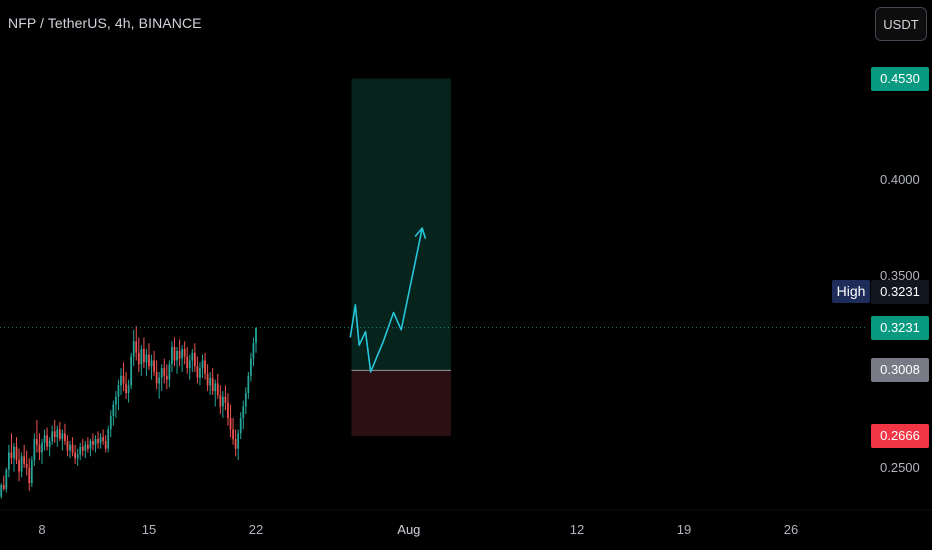  What do you see at coordinates (900, 292) in the screenshot?
I see `high-price-tag: 0.3231` at bounding box center [900, 292].